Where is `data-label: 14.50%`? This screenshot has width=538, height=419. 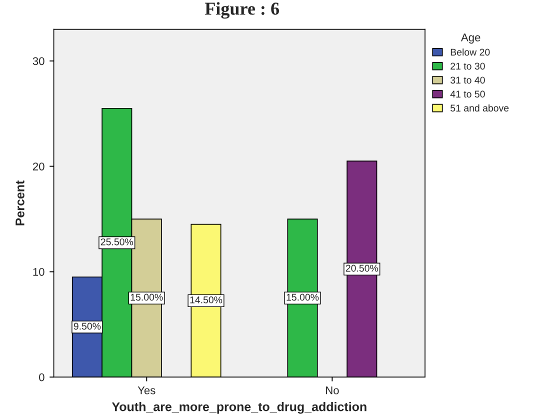 data-label: 14.50% is located at coordinates (206, 300).